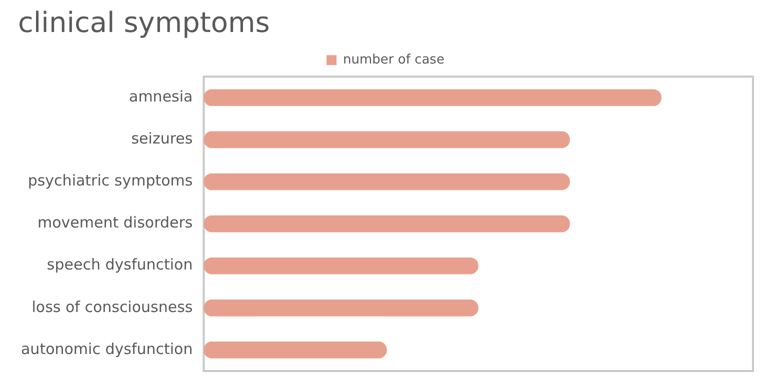 The image size is (765, 391). What do you see at coordinates (115, 223) in the screenshot?
I see `y-tick-label: movement disorders` at bounding box center [115, 223].